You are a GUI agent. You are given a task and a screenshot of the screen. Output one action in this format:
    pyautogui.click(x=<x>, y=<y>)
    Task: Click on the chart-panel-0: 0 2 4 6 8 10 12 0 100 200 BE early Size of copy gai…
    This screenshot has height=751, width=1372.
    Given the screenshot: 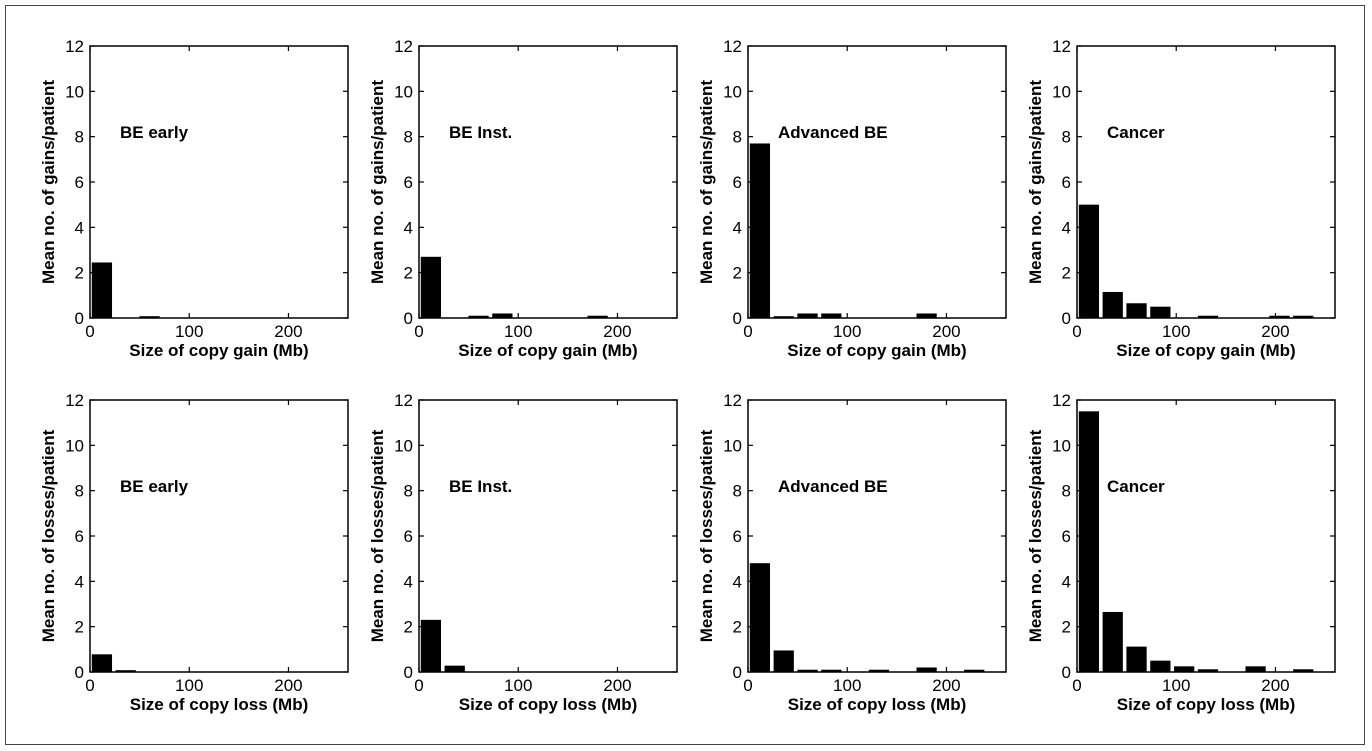 What is the action you would take?
    pyautogui.click(x=194, y=198)
    